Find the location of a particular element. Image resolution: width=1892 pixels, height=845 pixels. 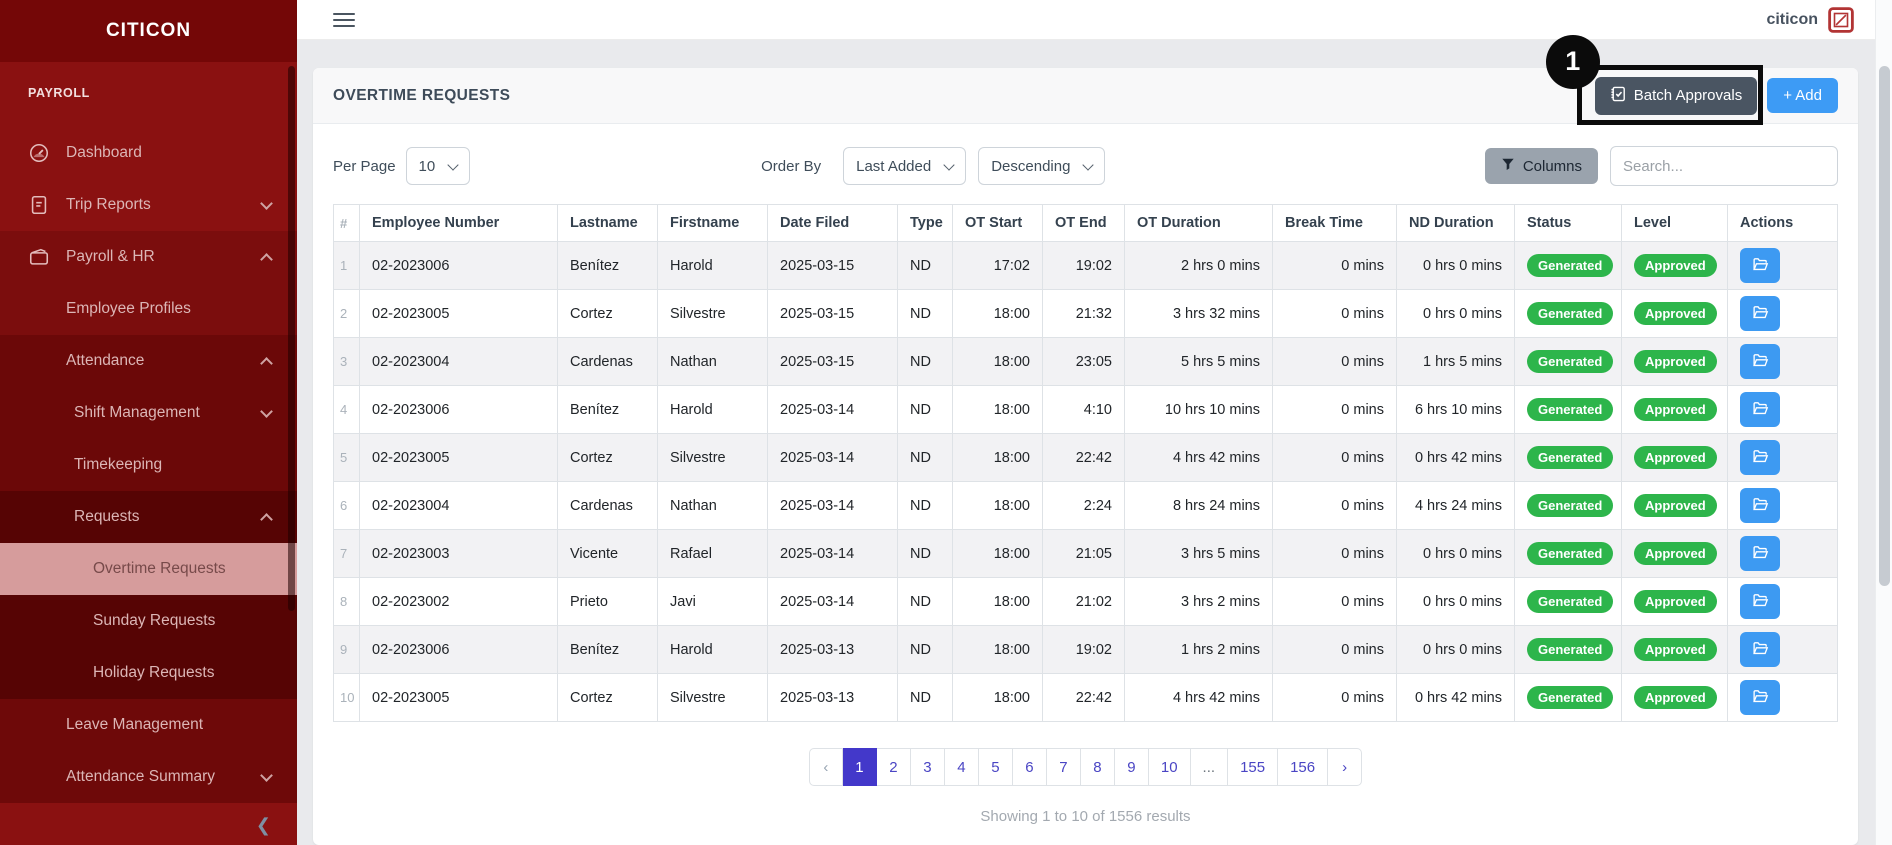

pagination-prev-button: ‹ is located at coordinates (825, 767).